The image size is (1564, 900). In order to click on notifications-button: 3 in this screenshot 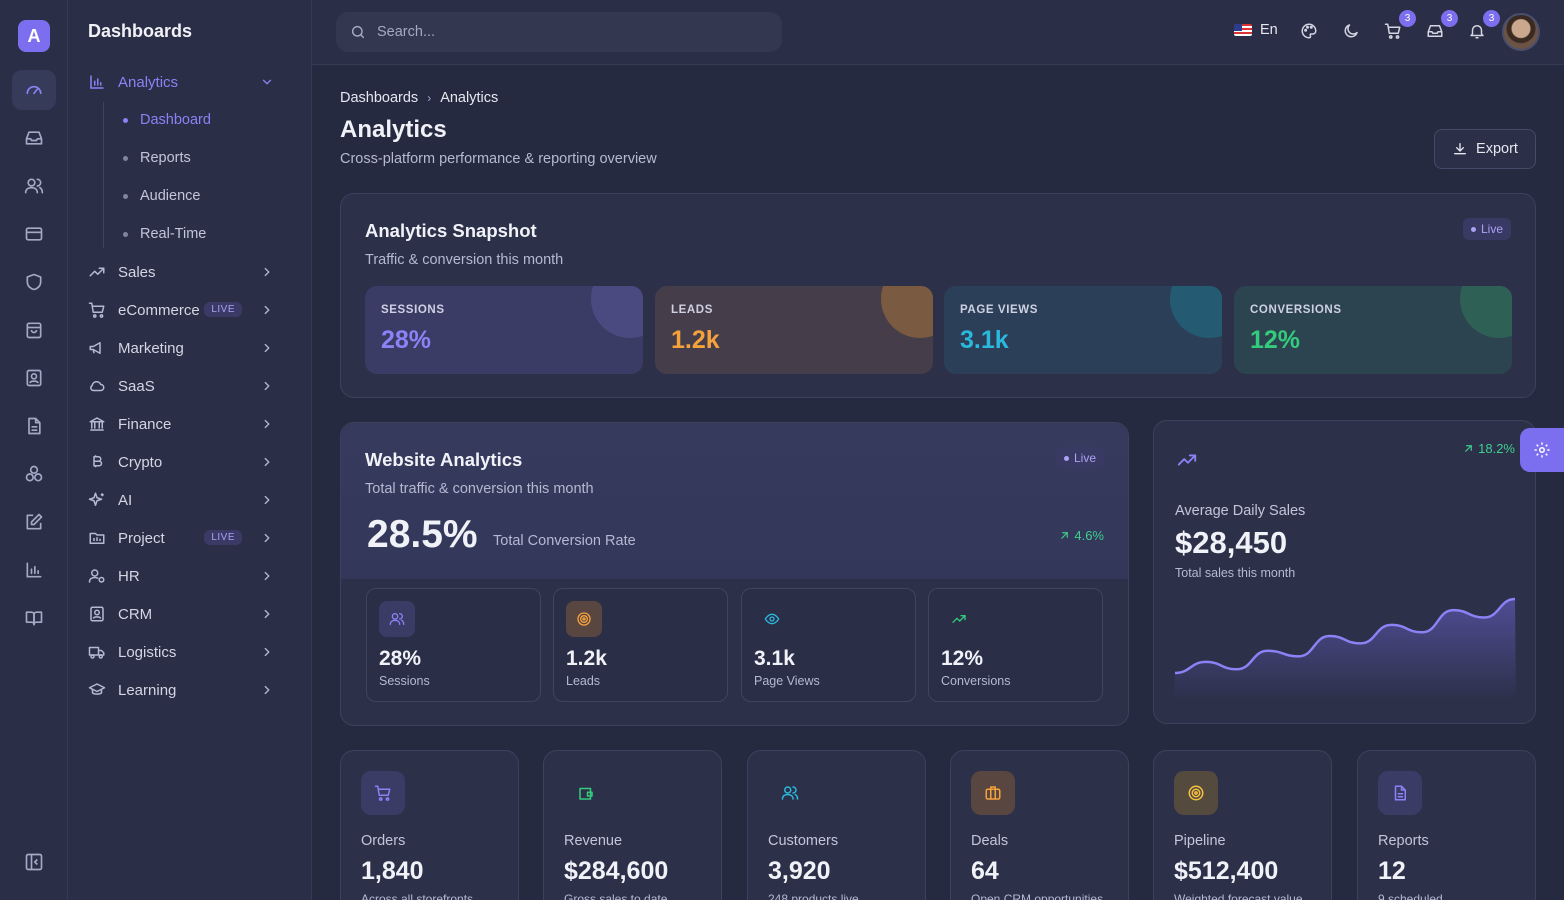, I will do `click(1484, 26)`.